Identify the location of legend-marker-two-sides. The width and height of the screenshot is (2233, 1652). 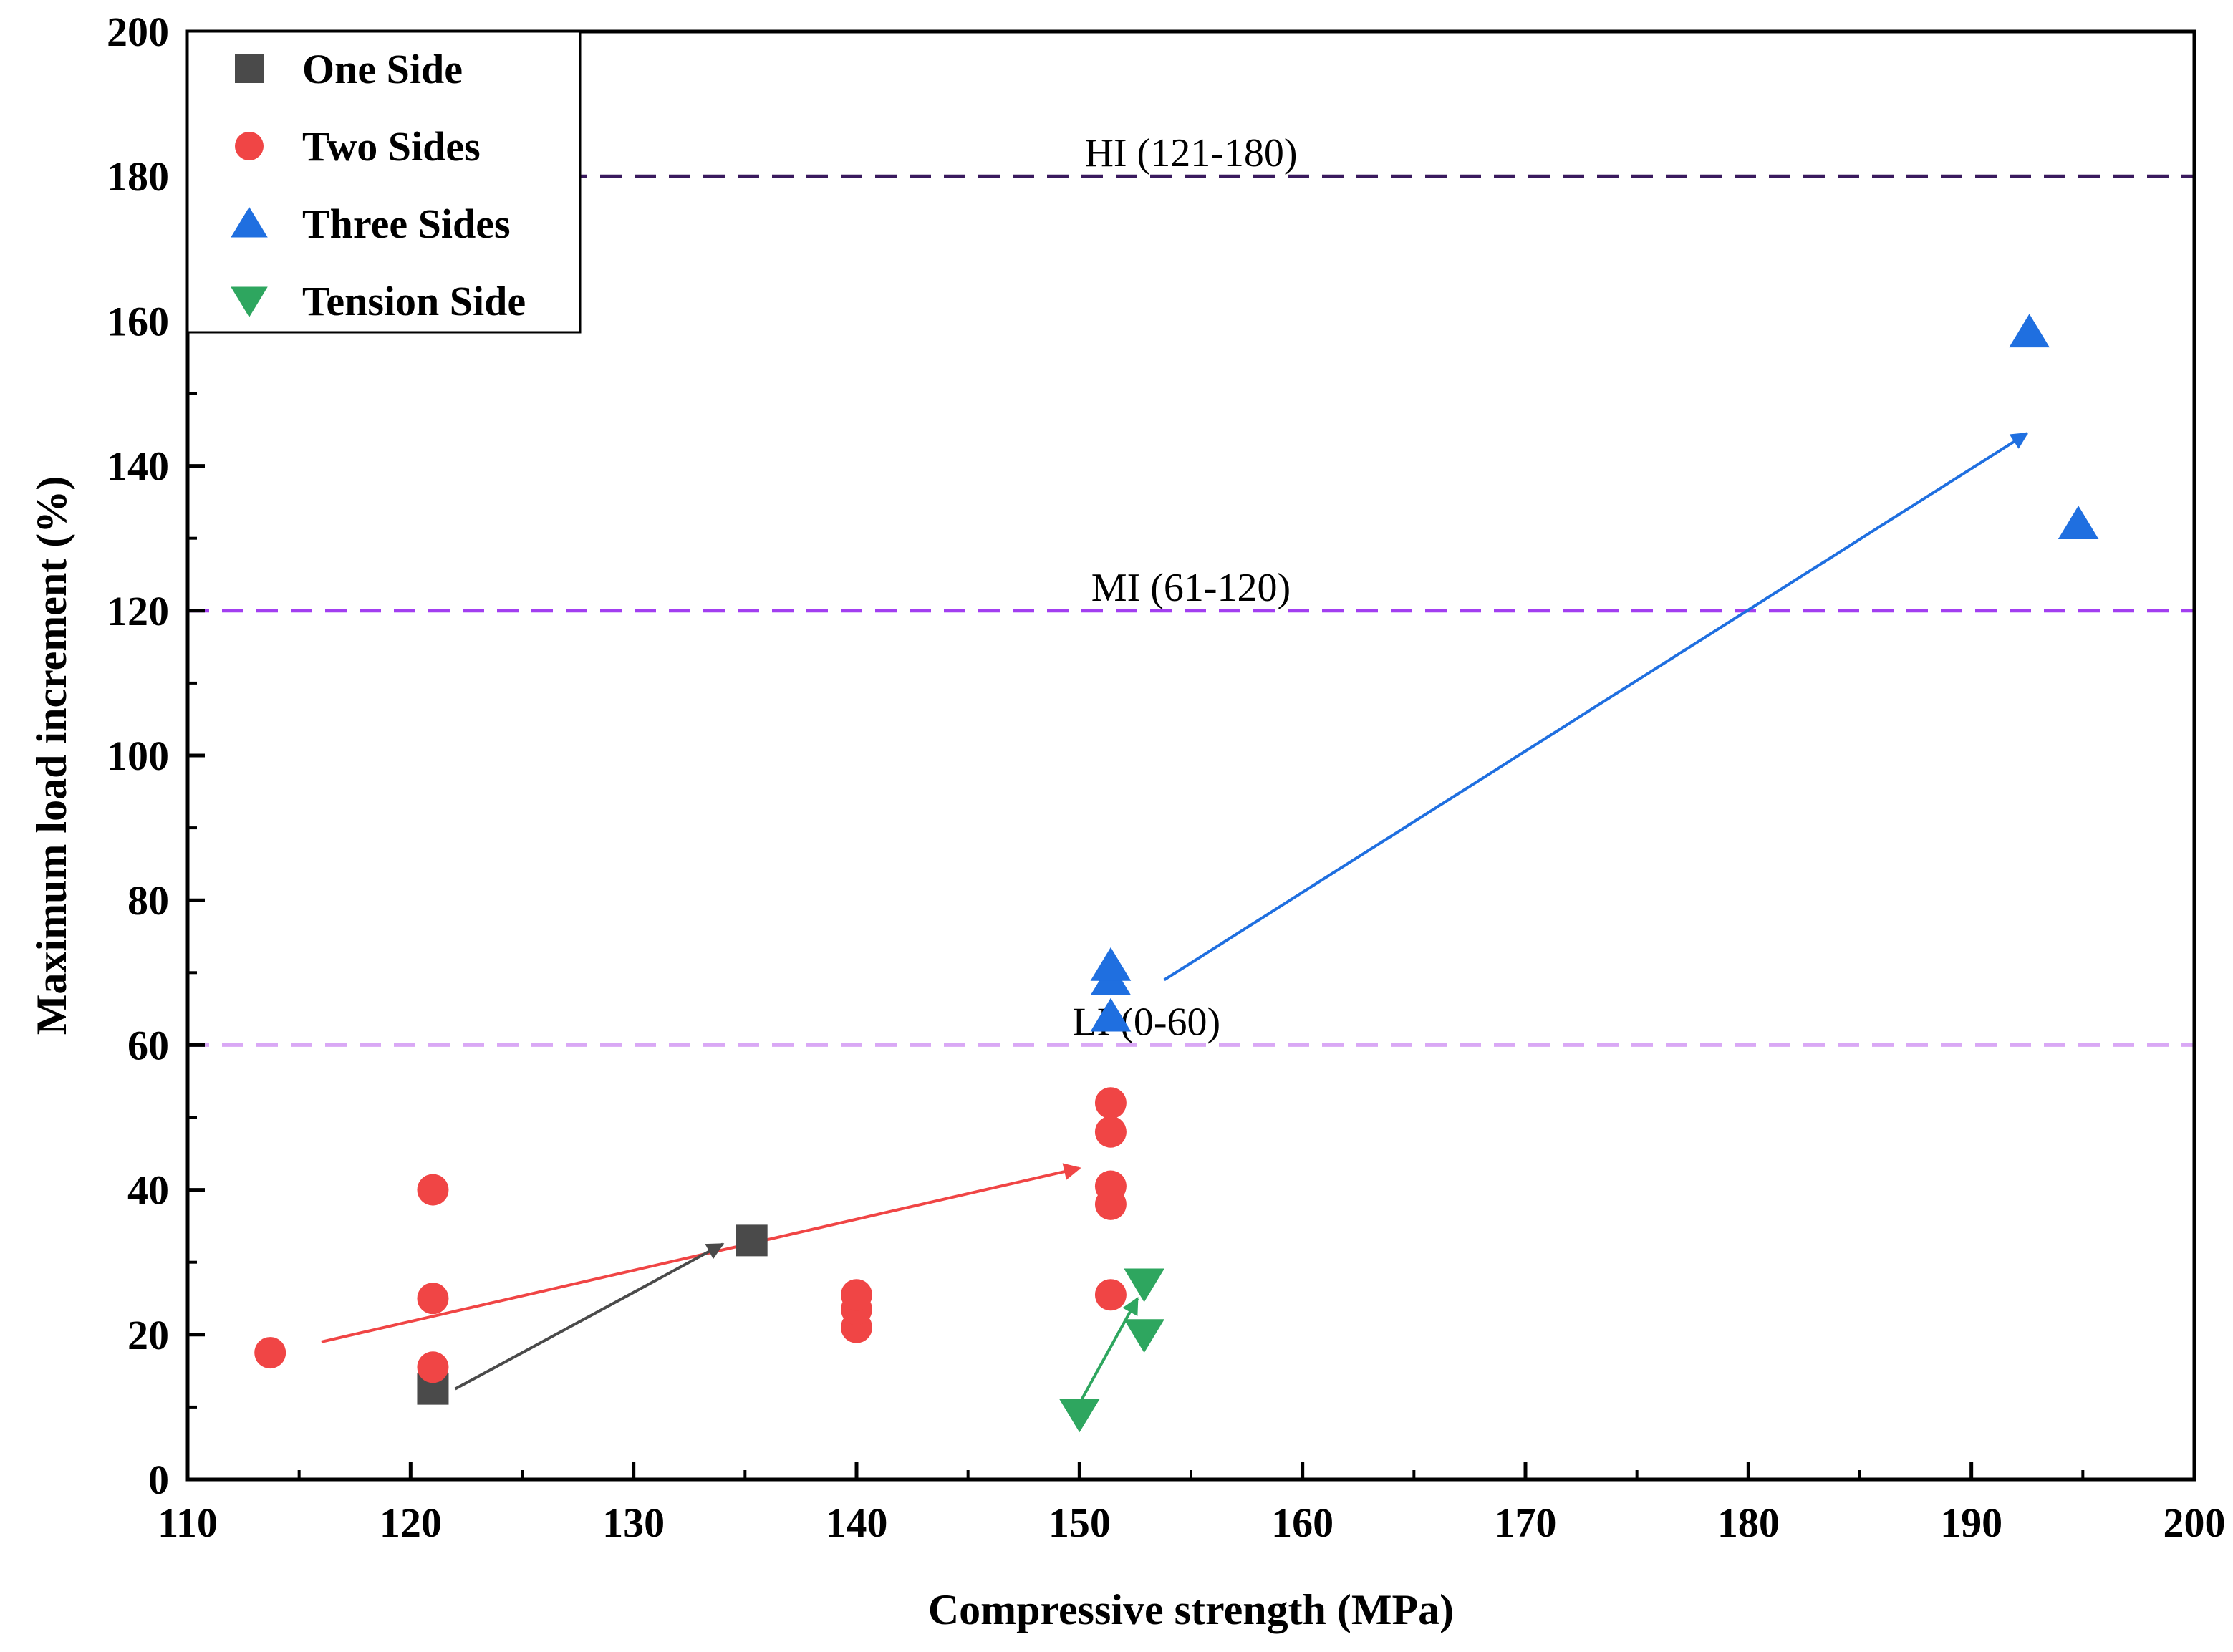
(249, 146).